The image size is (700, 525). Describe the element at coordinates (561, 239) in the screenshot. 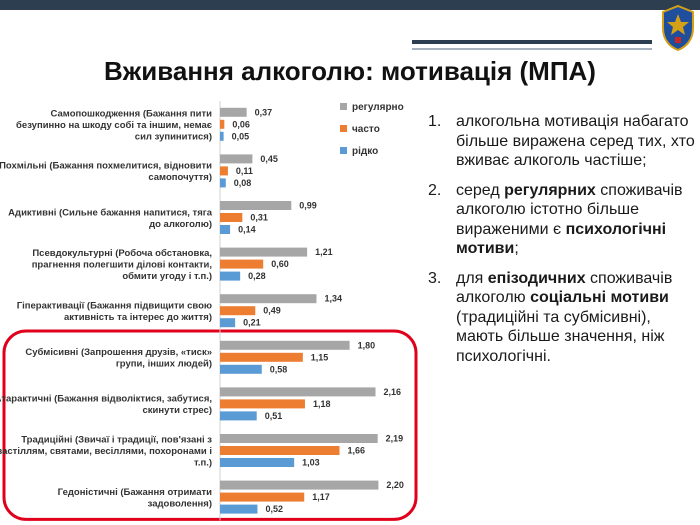

I see `finding-emphasis: психологічні мотиви` at that location.